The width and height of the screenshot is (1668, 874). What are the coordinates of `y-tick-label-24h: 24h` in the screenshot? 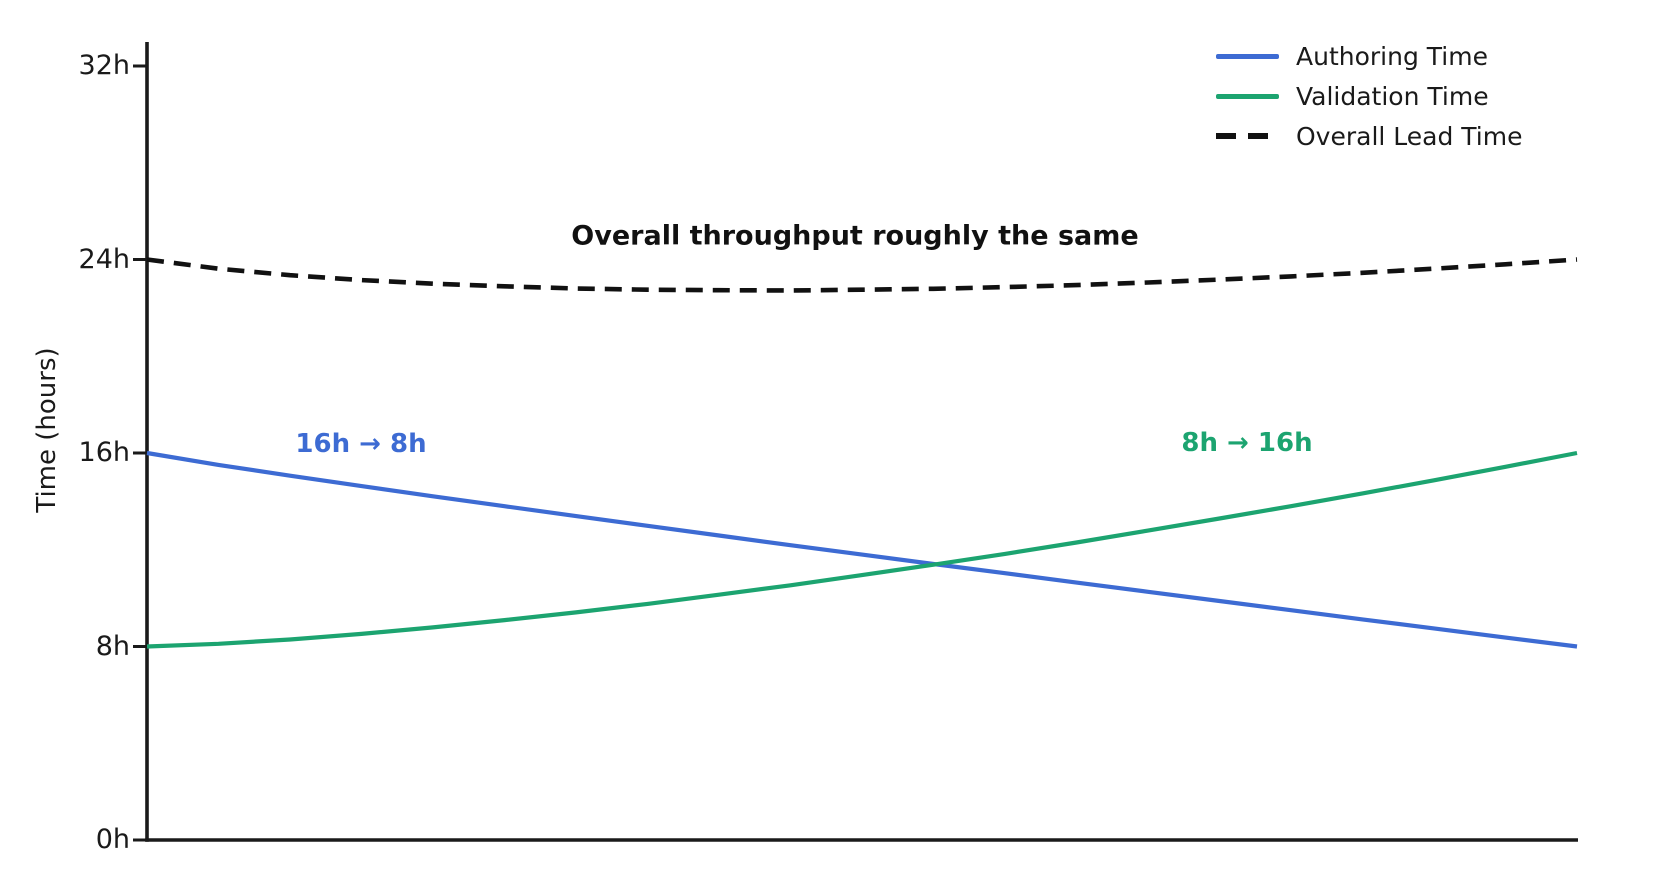 It's located at (104, 259).